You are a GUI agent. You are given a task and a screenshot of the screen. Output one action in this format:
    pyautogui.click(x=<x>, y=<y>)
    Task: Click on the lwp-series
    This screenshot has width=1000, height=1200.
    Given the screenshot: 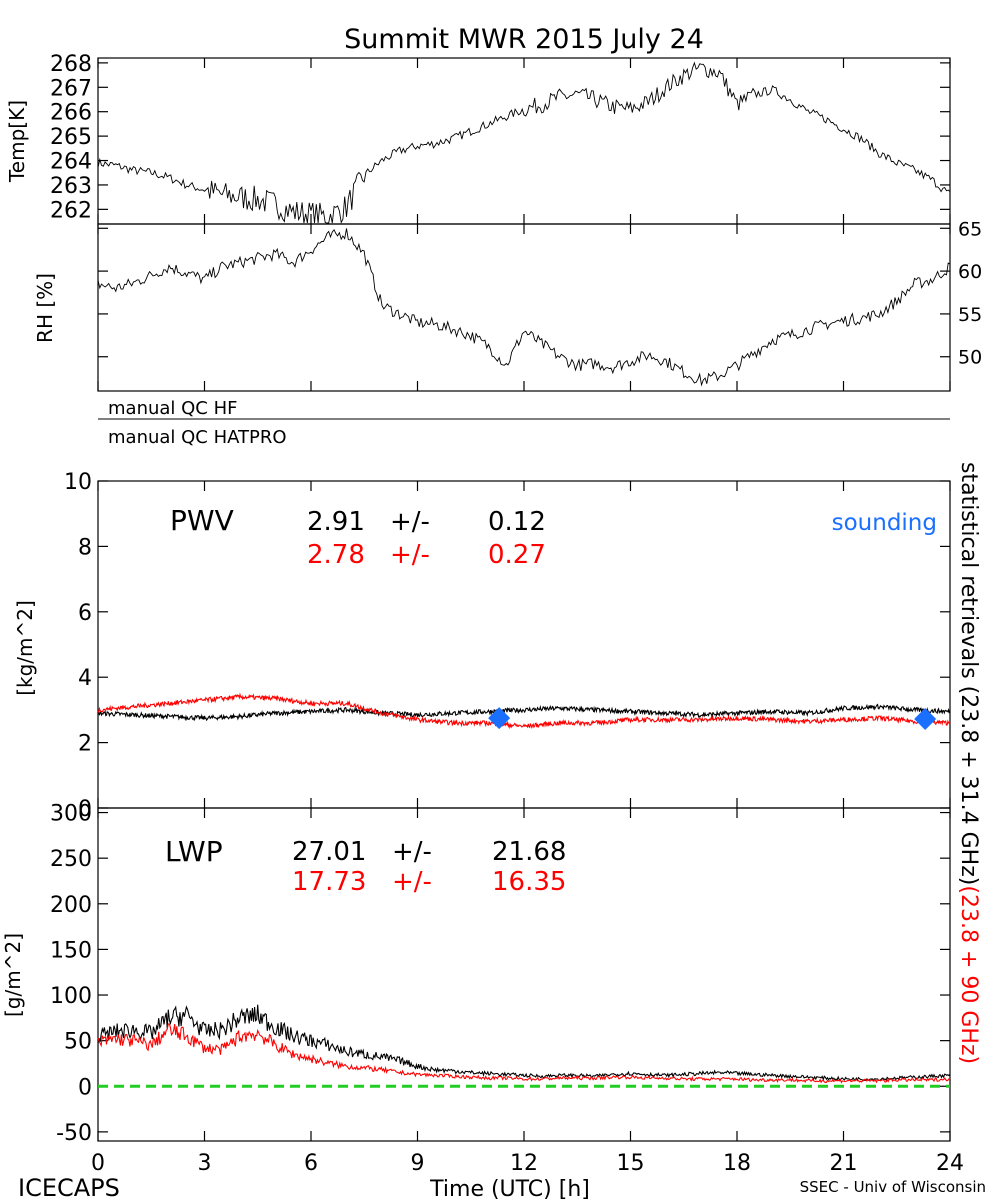 What is the action you would take?
    pyautogui.click(x=524, y=1046)
    